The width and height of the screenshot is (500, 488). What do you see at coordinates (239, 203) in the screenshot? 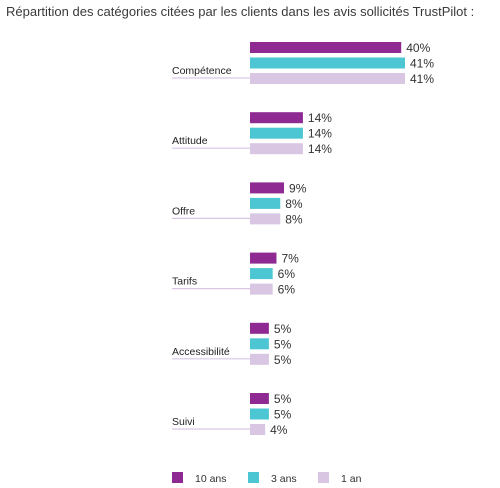
I see `category-group: Offre 9% 8%8%` at bounding box center [239, 203].